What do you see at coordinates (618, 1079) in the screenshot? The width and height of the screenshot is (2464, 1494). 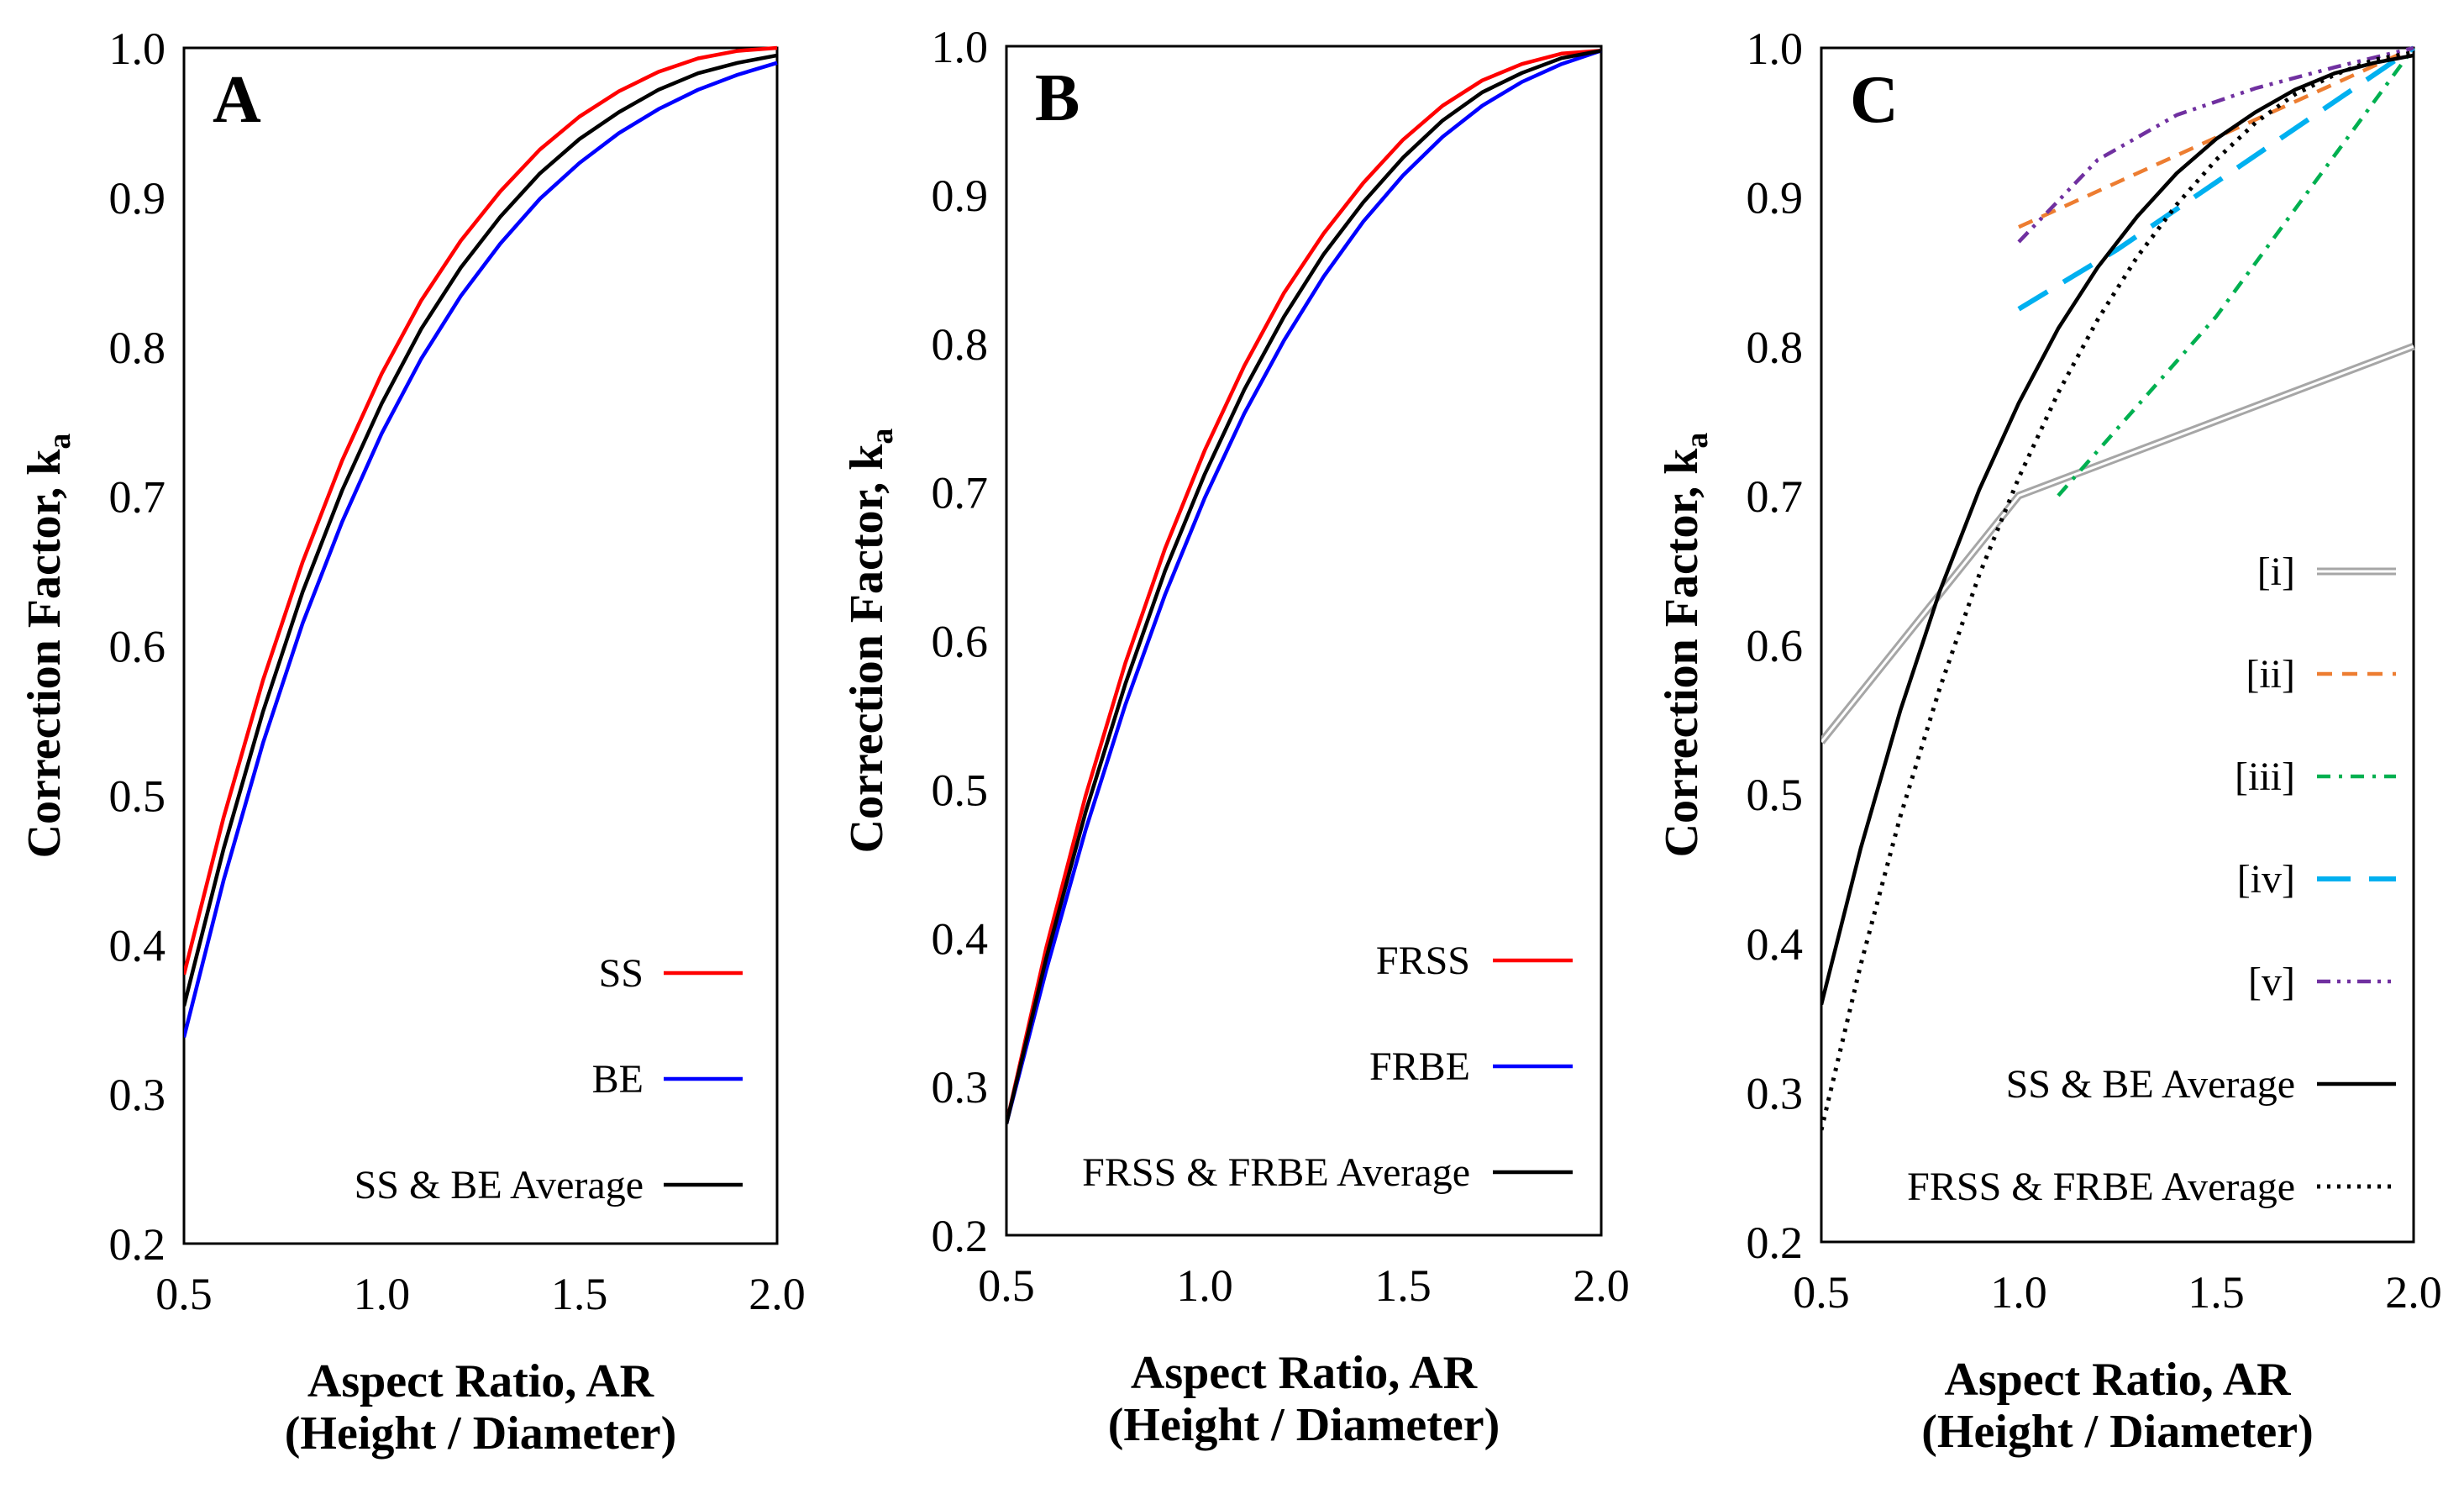 I see `legend-label: BE` at bounding box center [618, 1079].